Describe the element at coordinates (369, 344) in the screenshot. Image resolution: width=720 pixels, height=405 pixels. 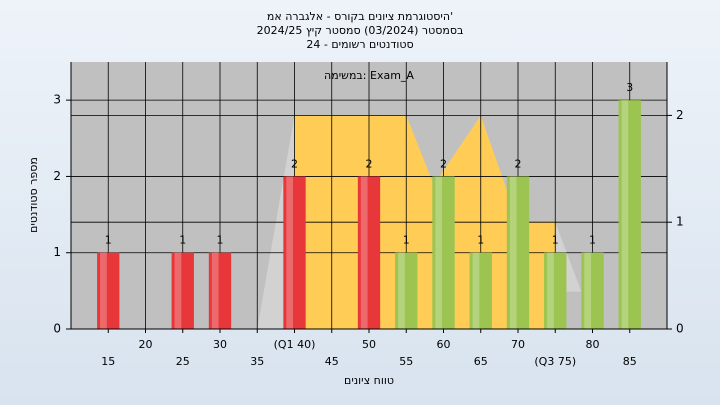
I see `x-tick-label: 50` at that location.